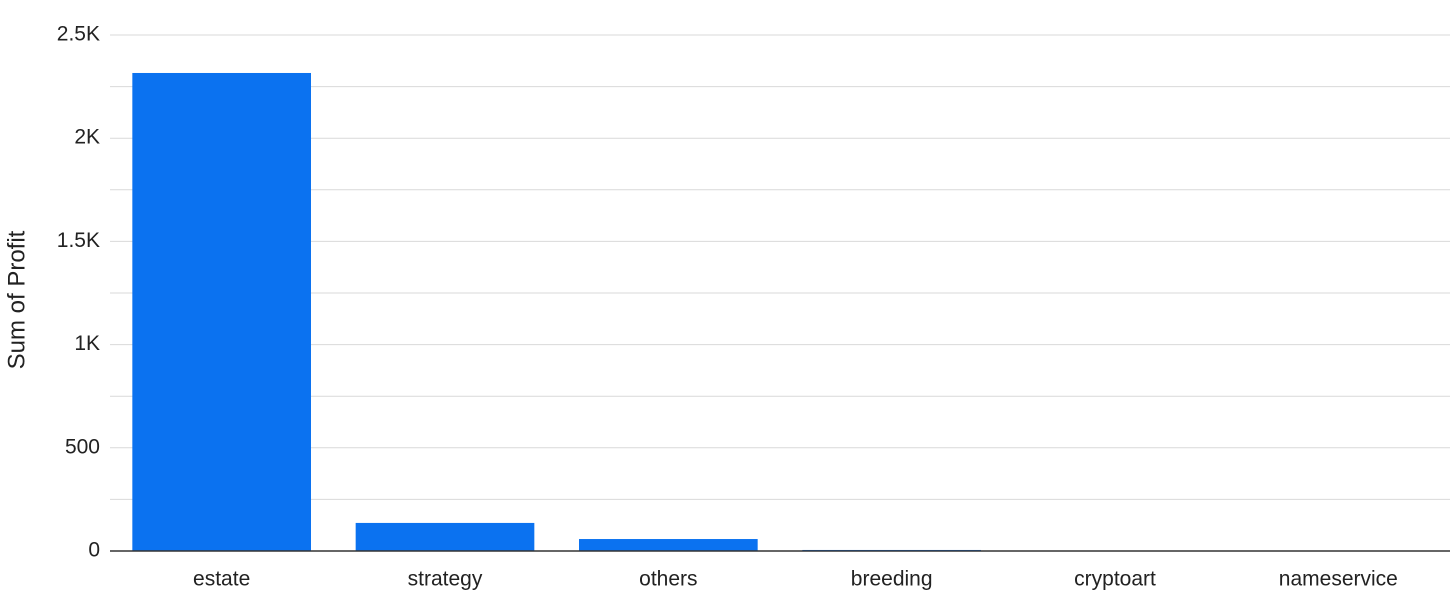  I want to click on y-tick-label: 0, so click(94, 550).